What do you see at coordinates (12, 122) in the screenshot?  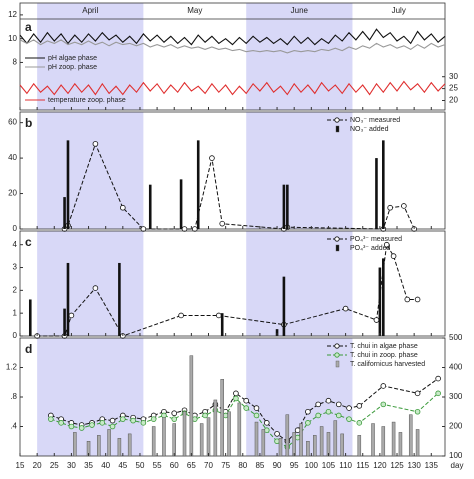 I see `y-tick-label: 60` at bounding box center [12, 122].